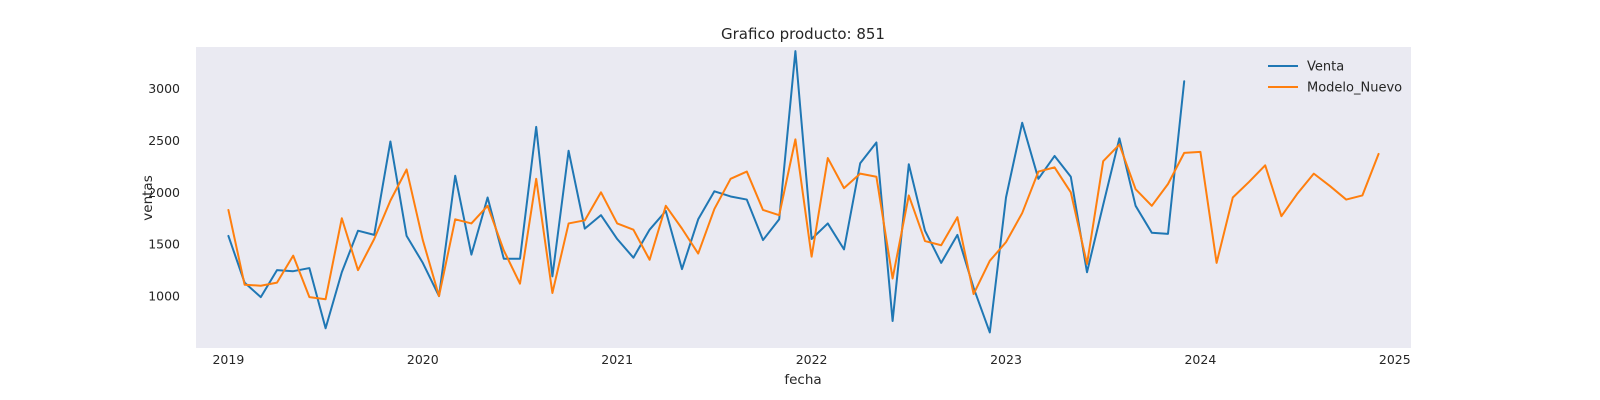  I want to click on y-tick-label: 1000, so click(164, 296).